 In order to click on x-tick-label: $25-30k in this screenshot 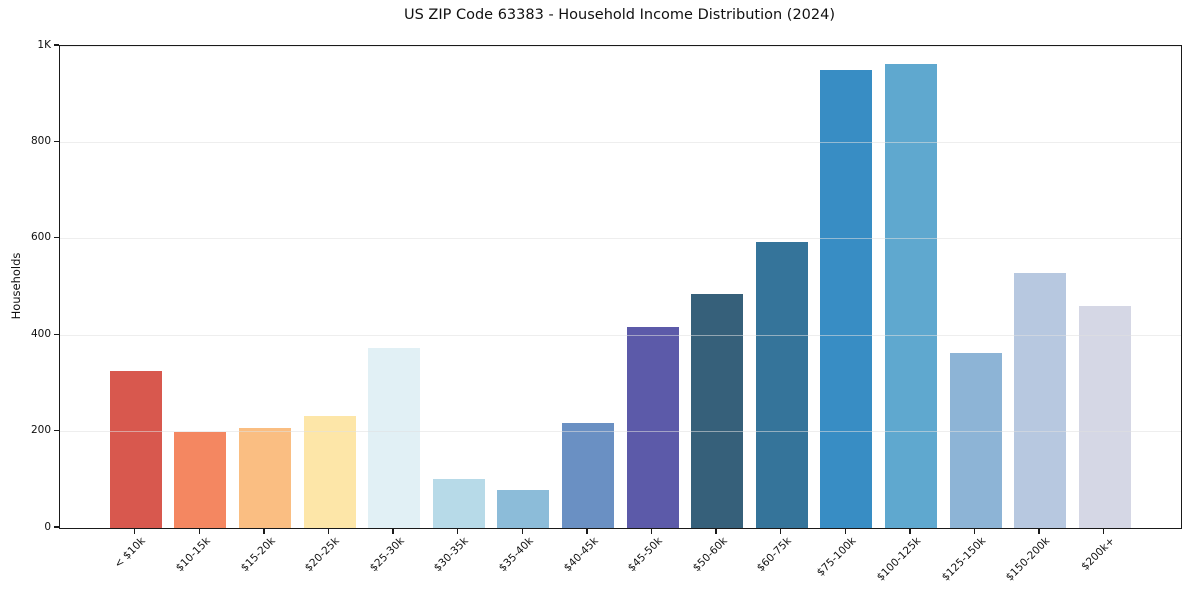, I will do `click(387, 555)`.